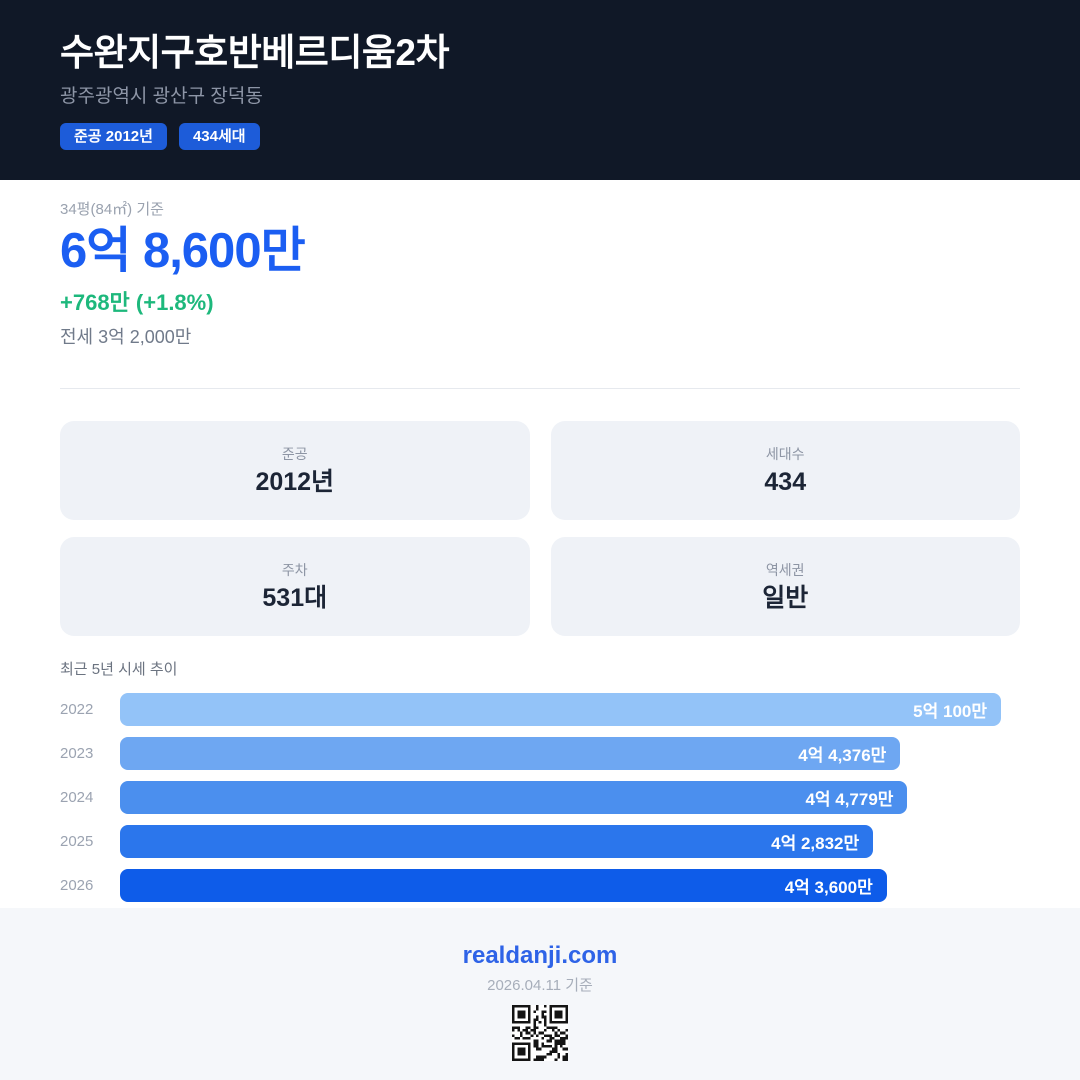 The image size is (1080, 1080). I want to click on chart-bar-track: 5억 100만, so click(560, 709).